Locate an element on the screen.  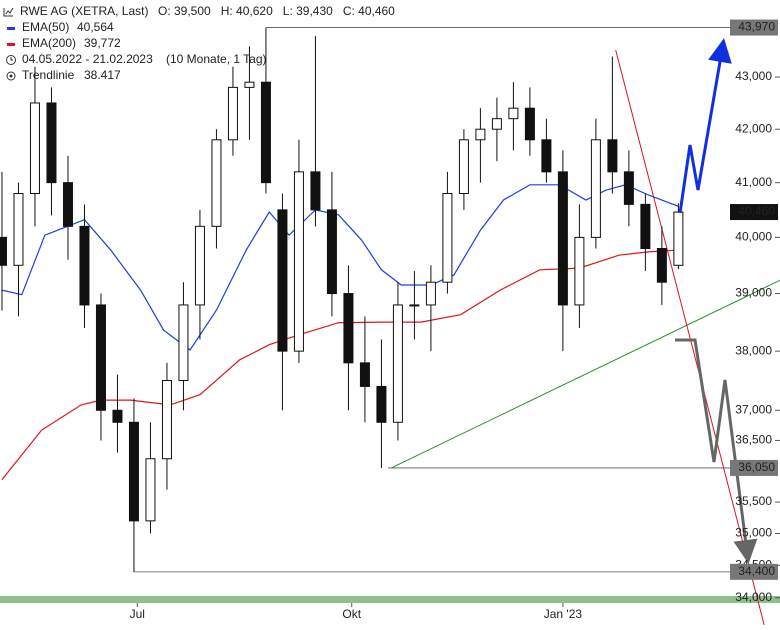
legend-label: EMA(200) is located at coordinates (49, 43).